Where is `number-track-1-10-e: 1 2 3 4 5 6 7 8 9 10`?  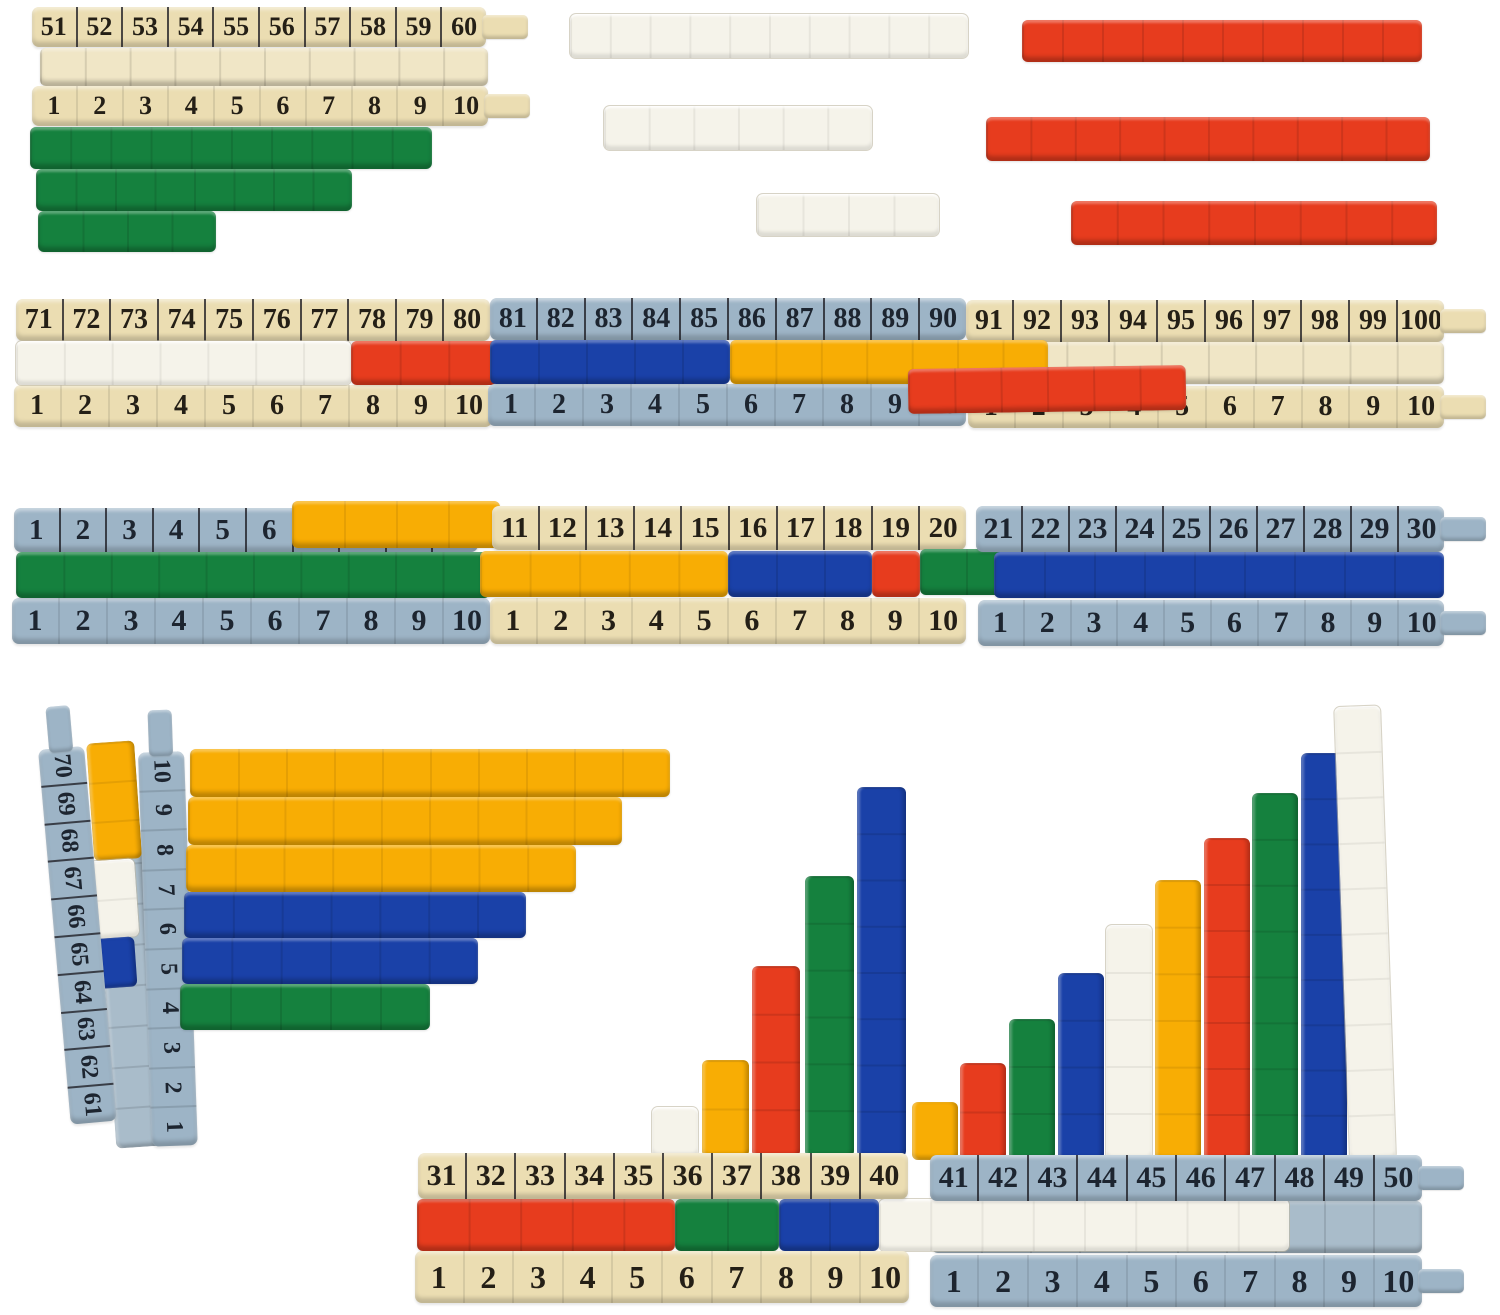
number-track-1-10-e: 1 2 3 4 5 6 7 8 9 10 is located at coordinates (251, 621).